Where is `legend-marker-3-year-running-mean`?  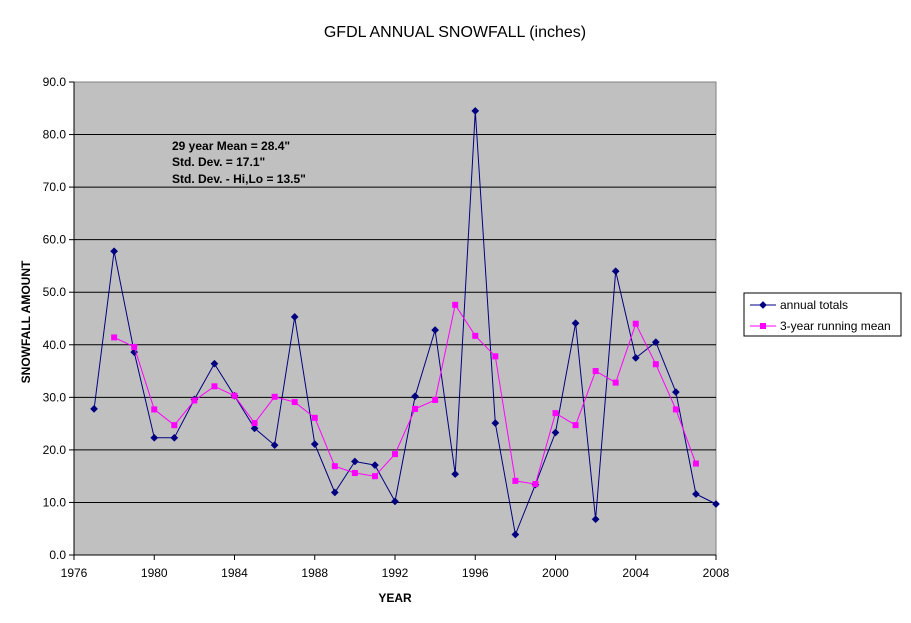 legend-marker-3-year-running-mean is located at coordinates (763, 326).